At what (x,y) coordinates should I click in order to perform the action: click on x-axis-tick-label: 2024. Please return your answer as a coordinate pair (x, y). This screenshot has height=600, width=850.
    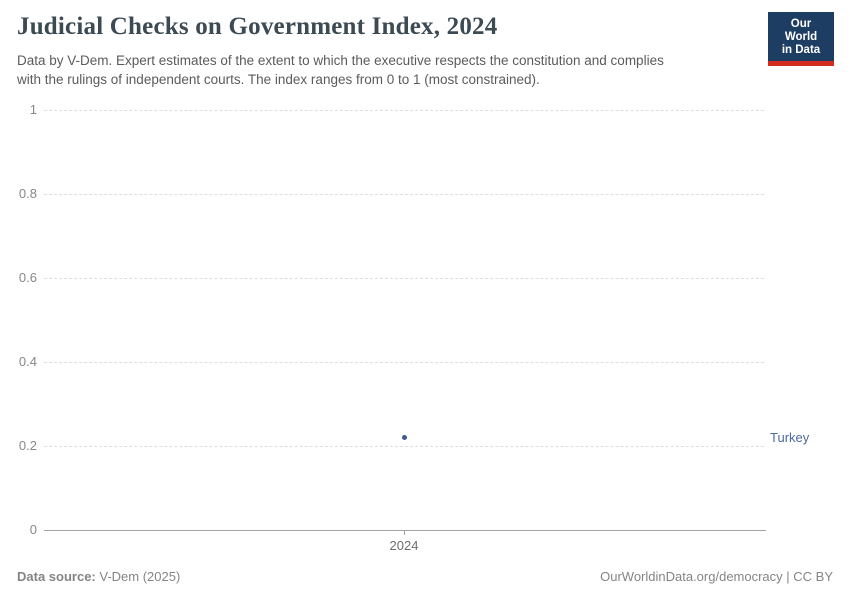
    Looking at the image, I should click on (404, 545).